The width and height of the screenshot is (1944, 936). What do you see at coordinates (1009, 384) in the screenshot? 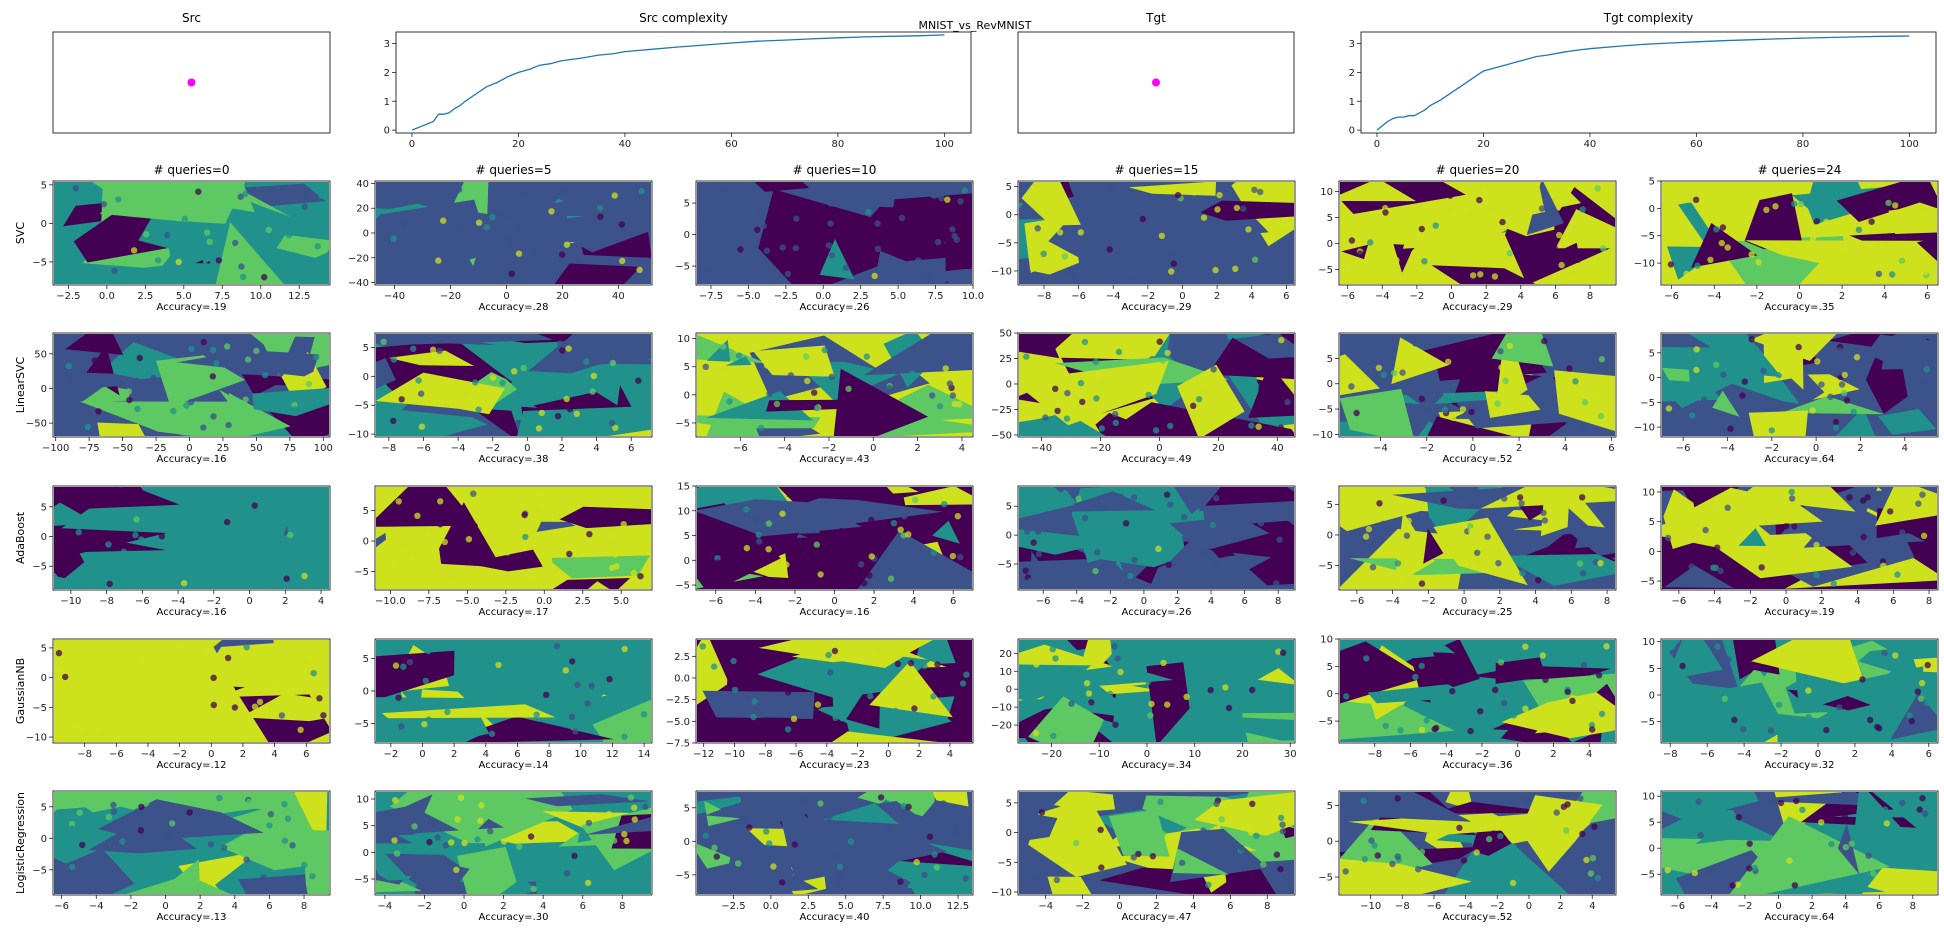
I see `panel-ytick-label: 0` at bounding box center [1009, 384].